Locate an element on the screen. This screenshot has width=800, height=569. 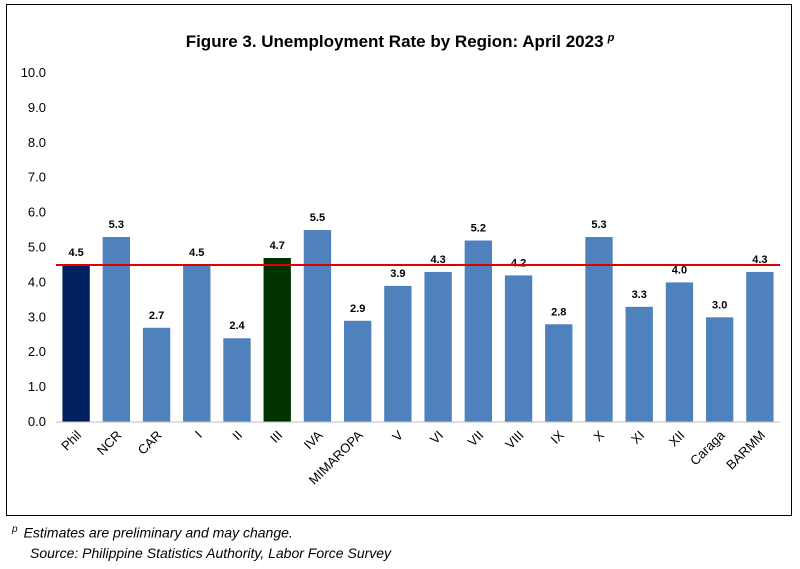
bar-ncr is located at coordinates (116, 329).